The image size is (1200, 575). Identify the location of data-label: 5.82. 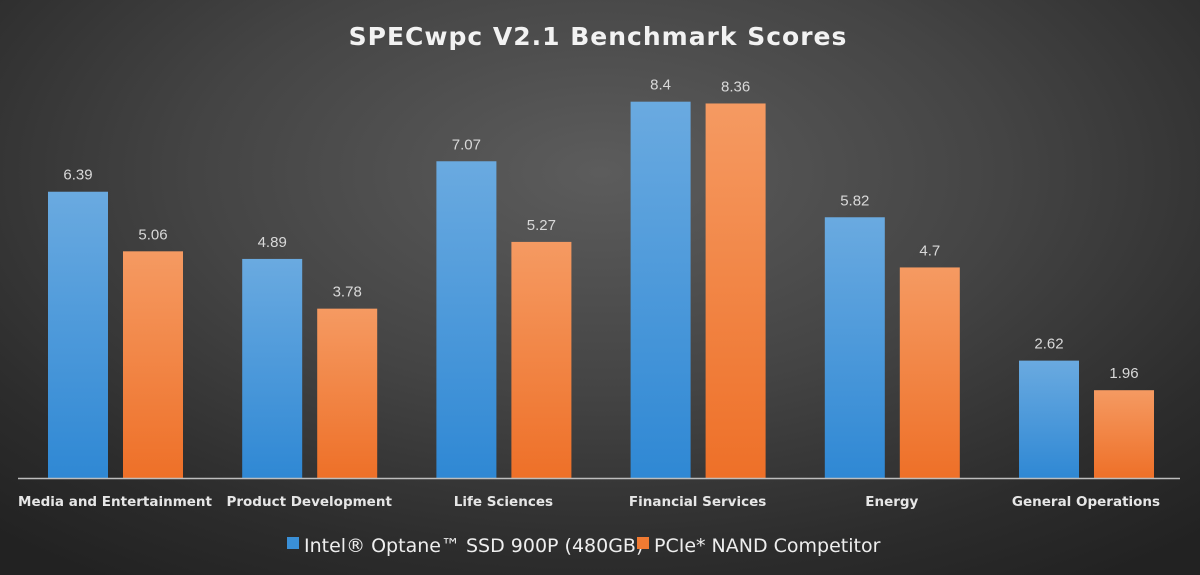
(854, 200).